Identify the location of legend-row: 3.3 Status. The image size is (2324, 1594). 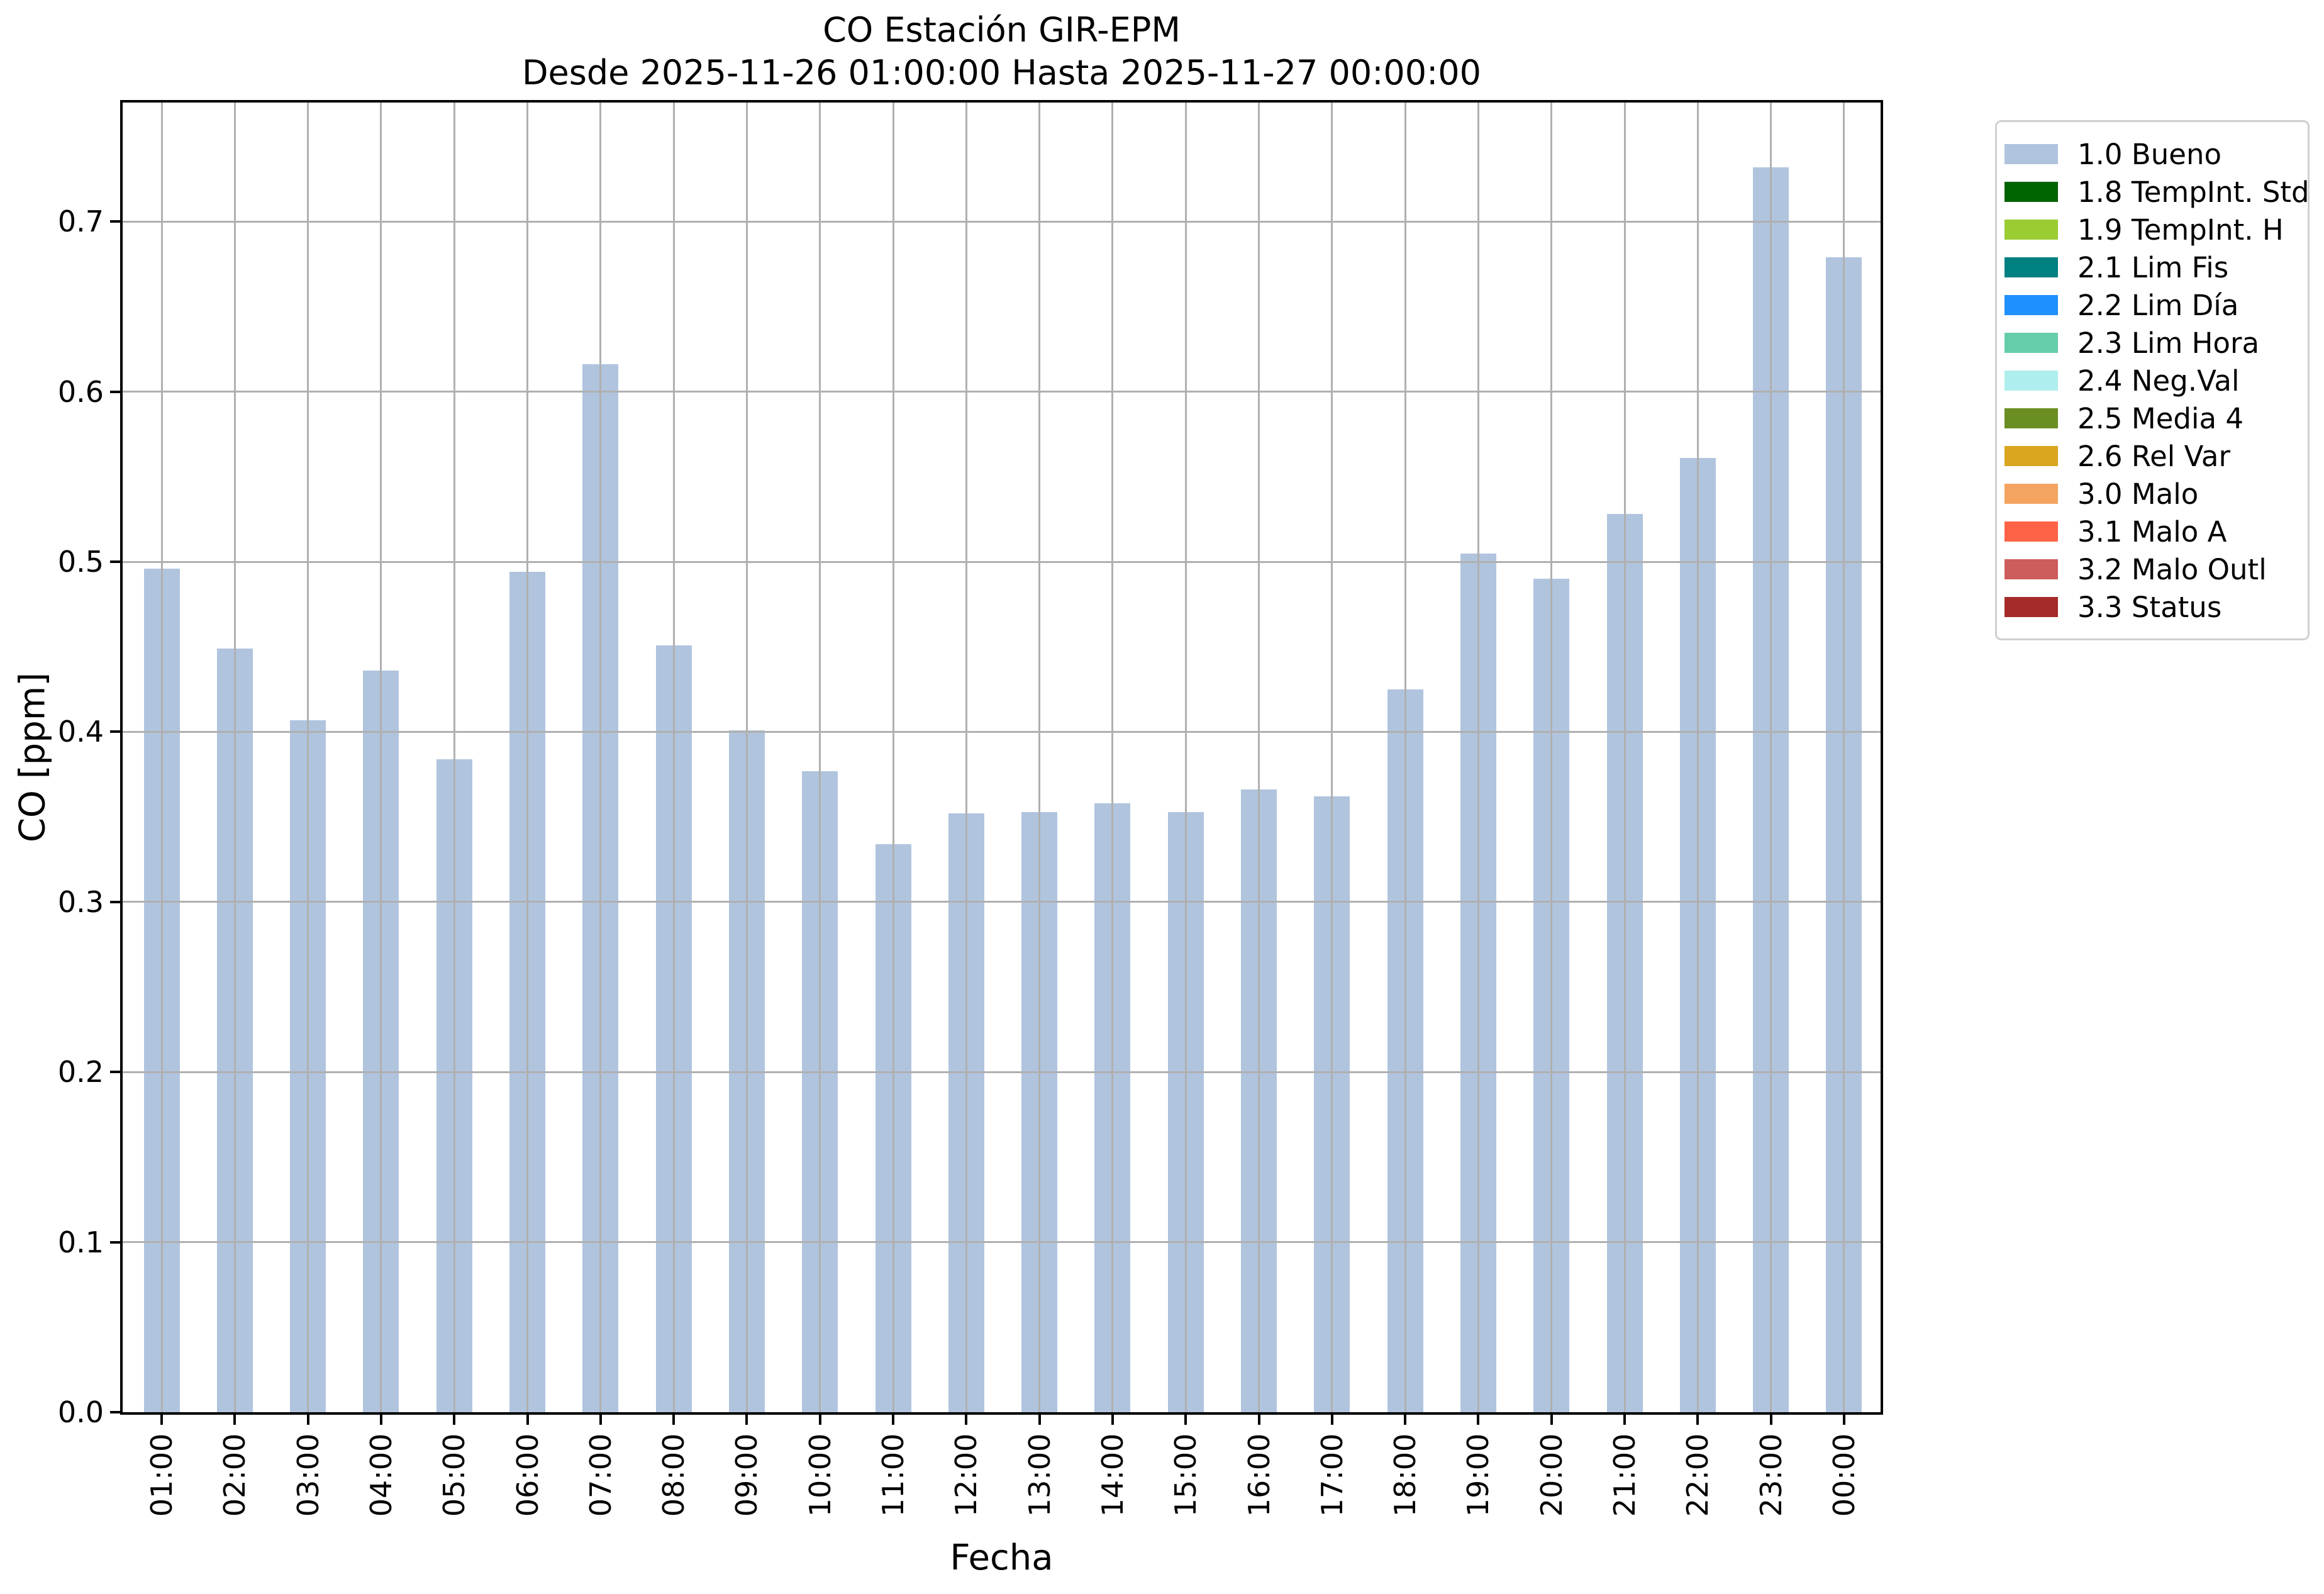
(2156, 607).